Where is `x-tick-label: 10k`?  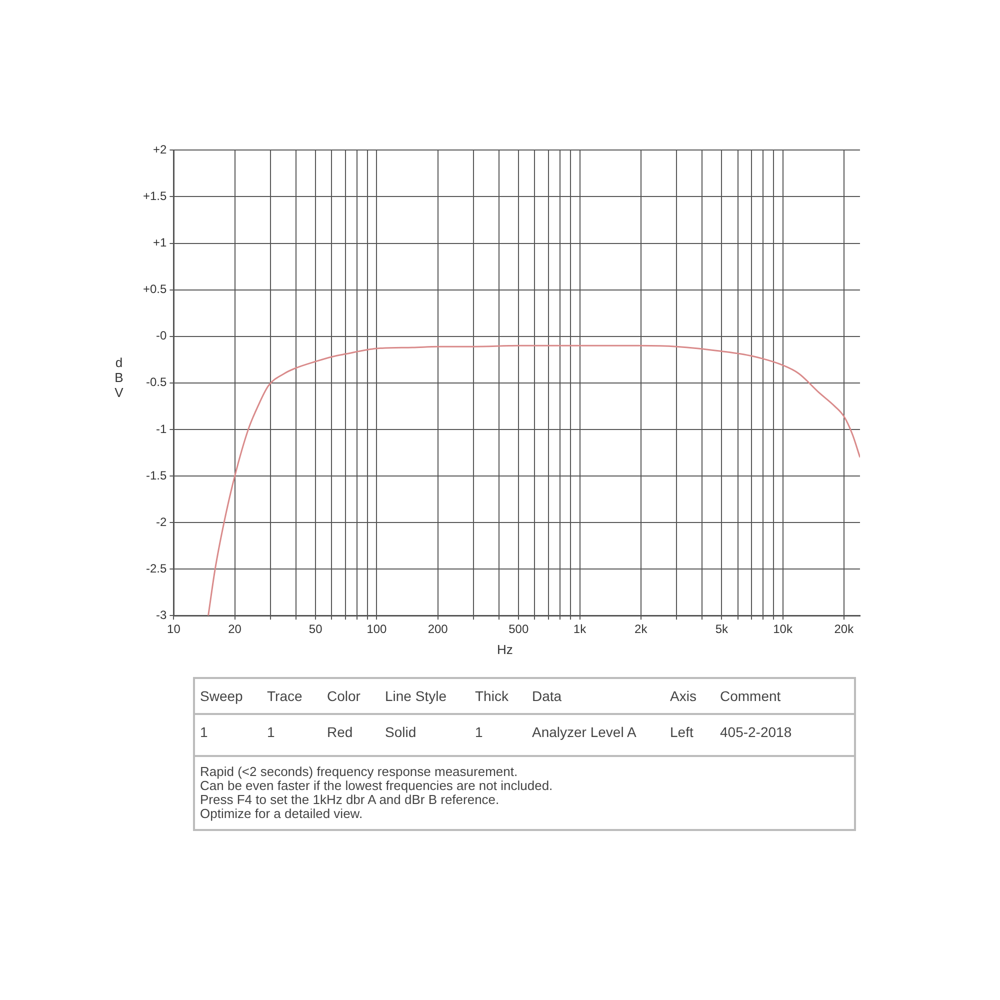
x-tick-label: 10k is located at coordinates (783, 629).